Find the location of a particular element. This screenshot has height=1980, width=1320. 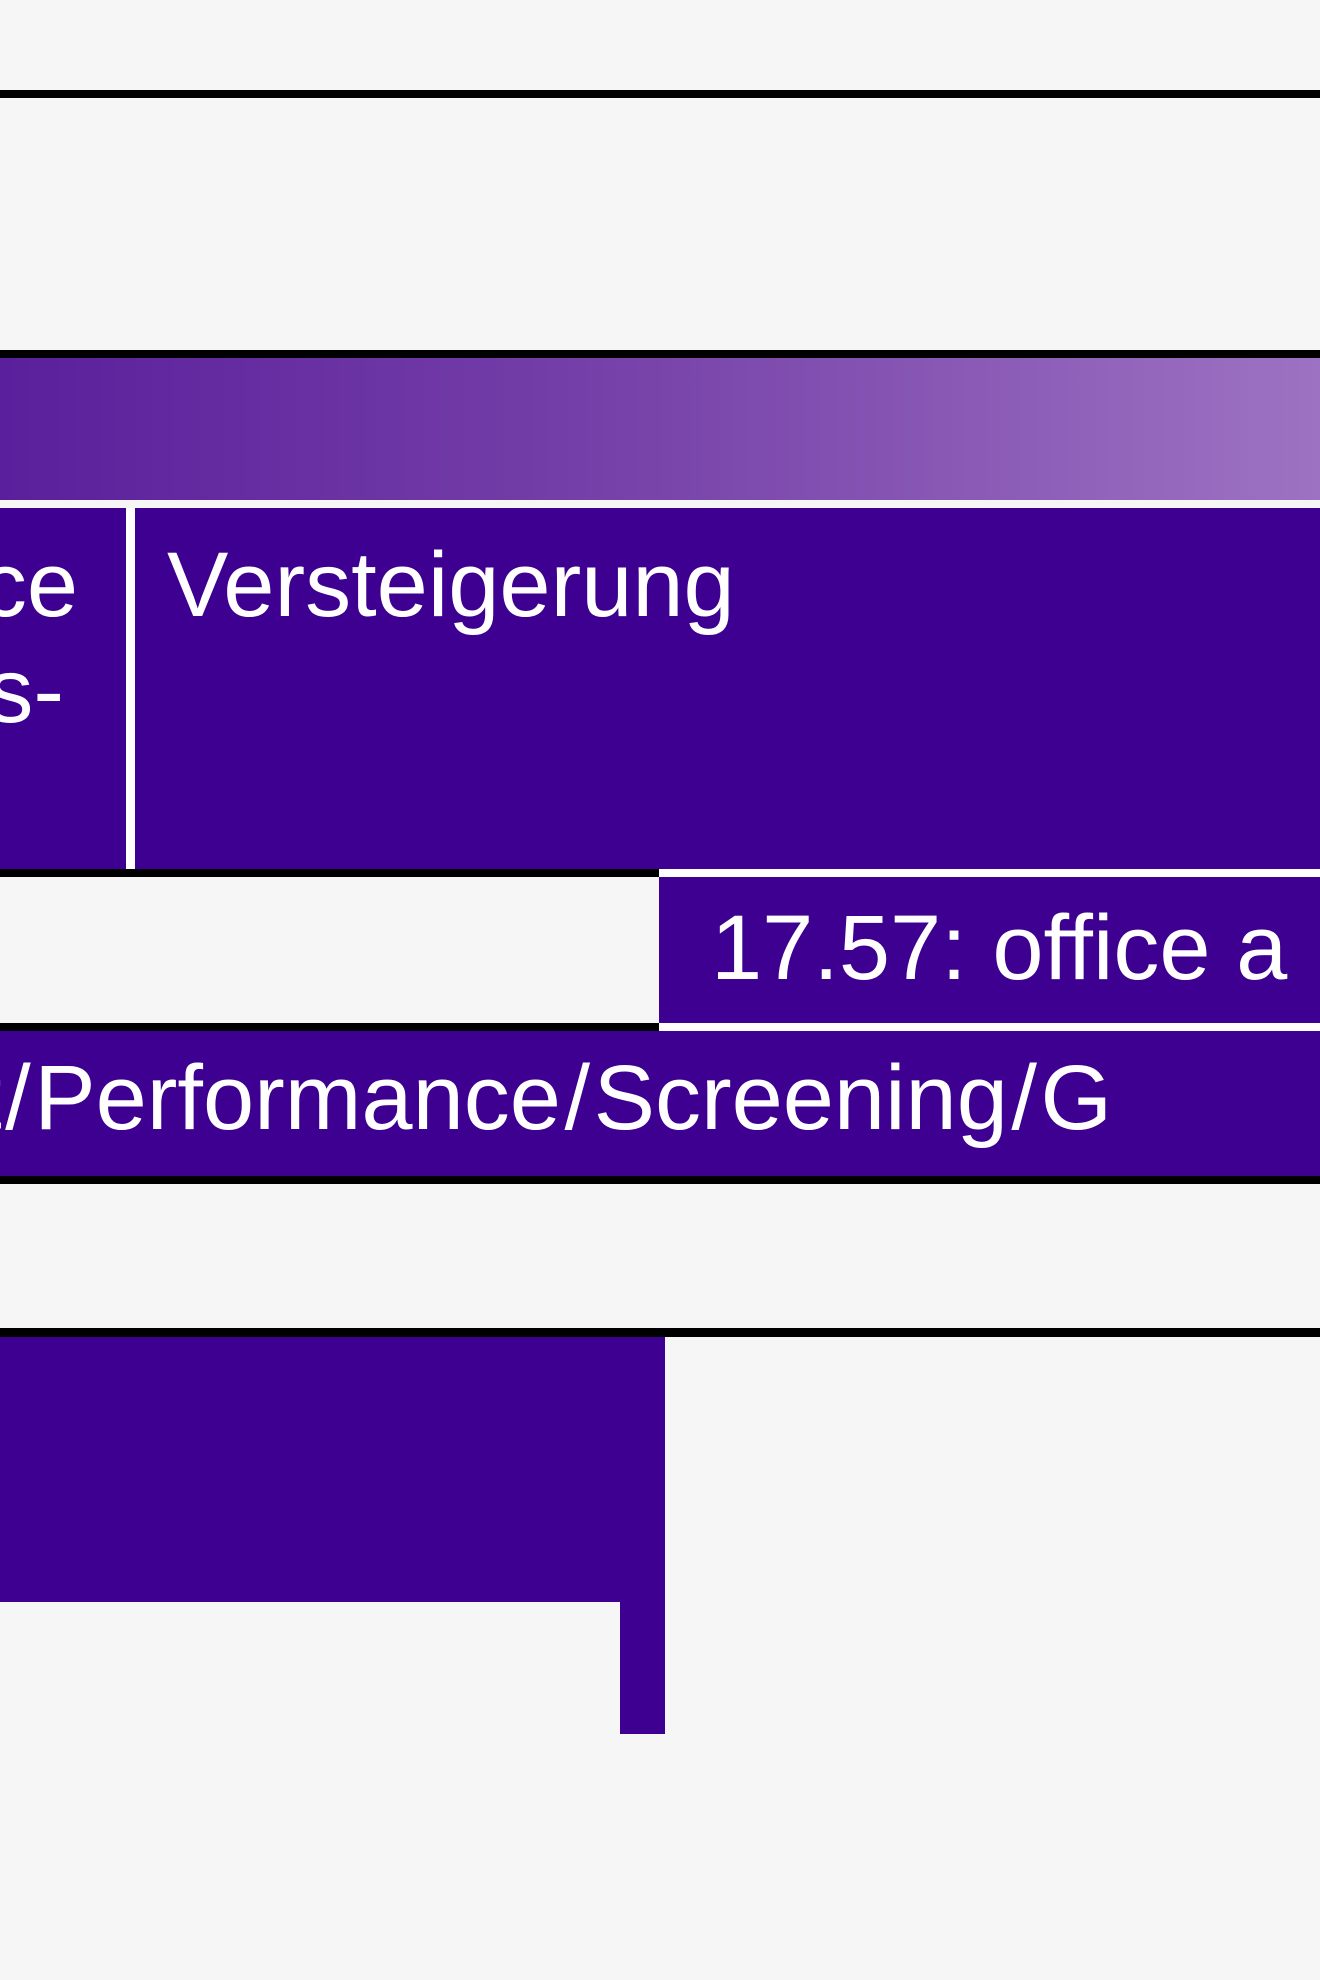

event-time-text: 17.57: office a is located at coordinates (999, 948).